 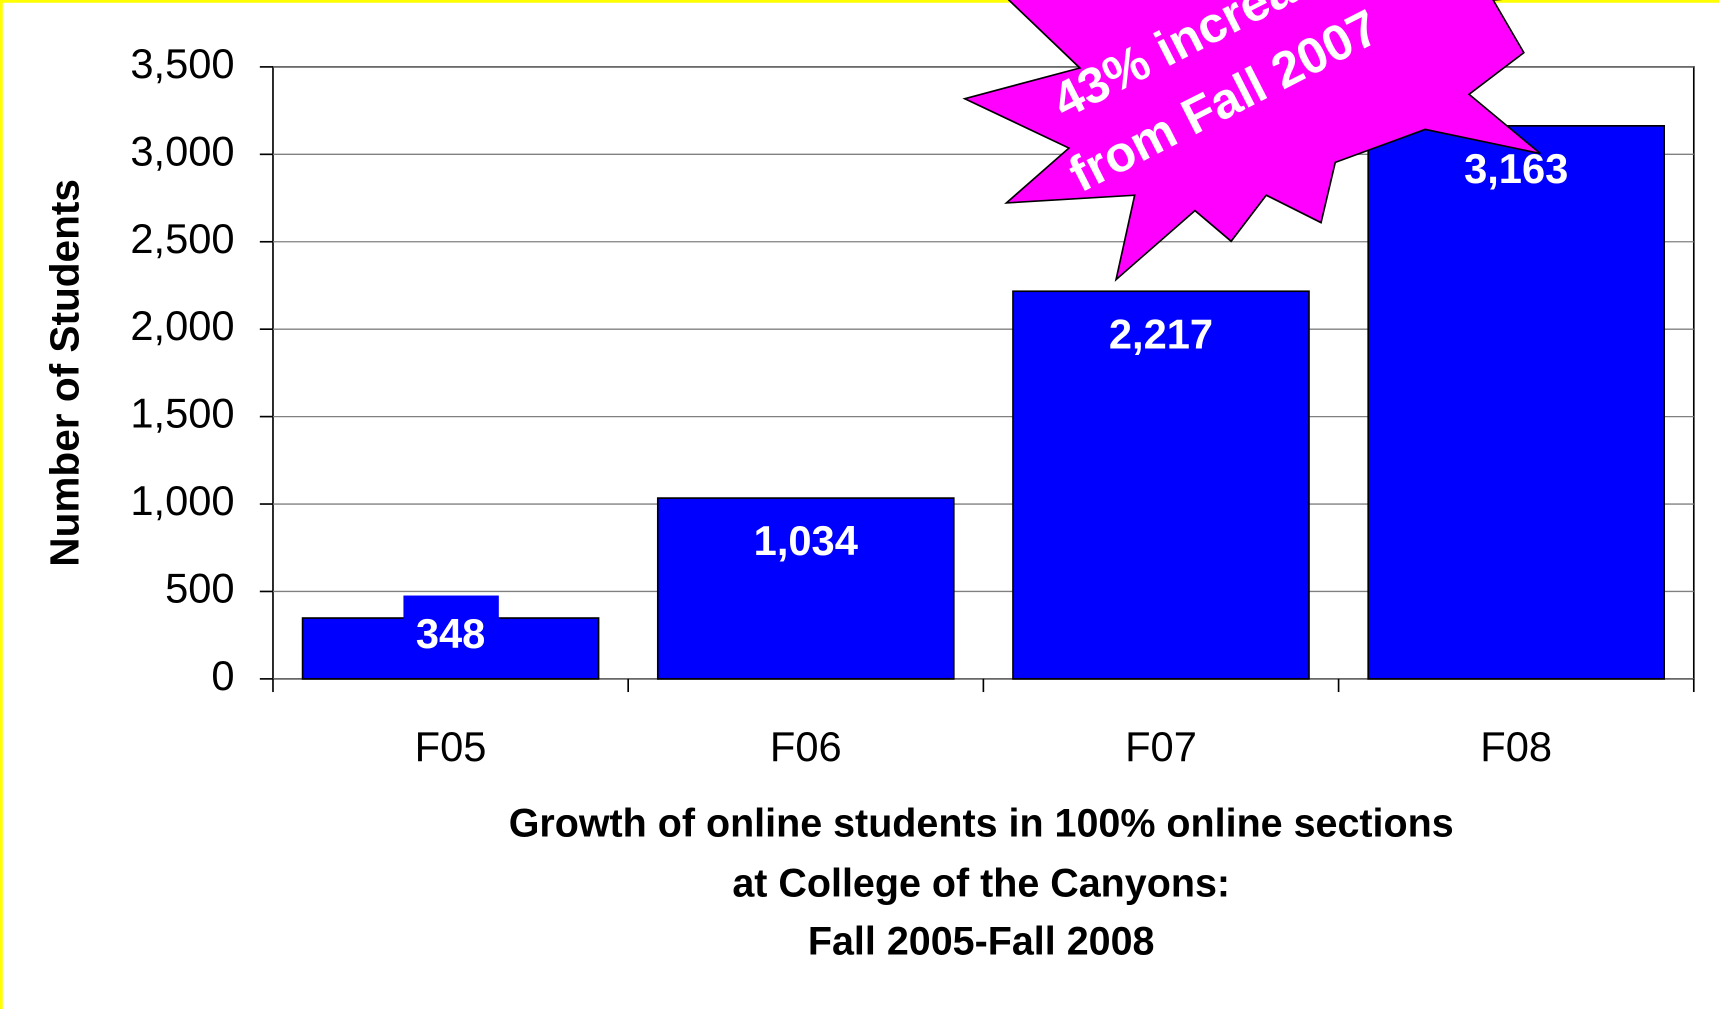 I want to click on y-tick-label: 3,000, so click(x=182, y=150).